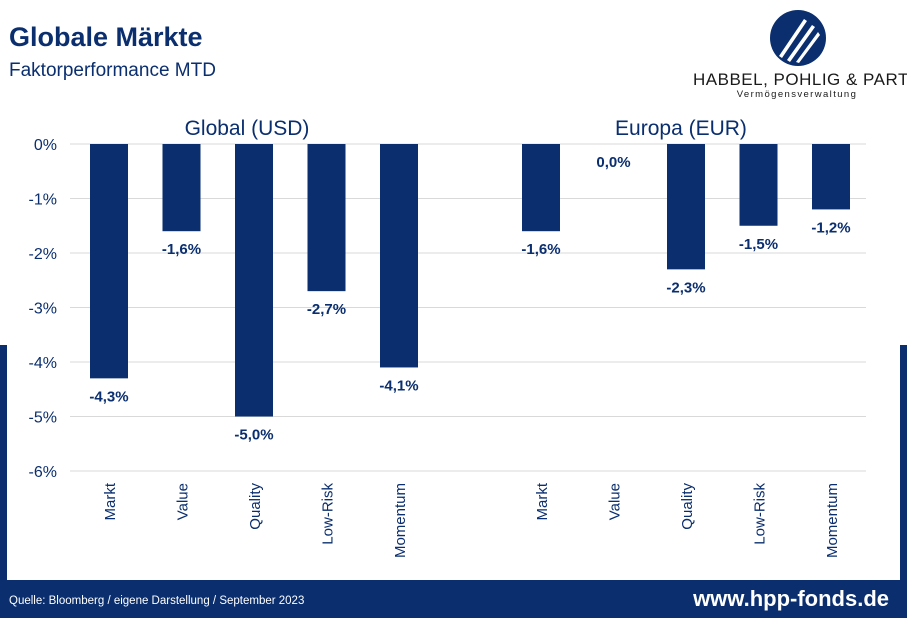  What do you see at coordinates (43, 200) in the screenshot?
I see `y-tick-label: -1%` at bounding box center [43, 200].